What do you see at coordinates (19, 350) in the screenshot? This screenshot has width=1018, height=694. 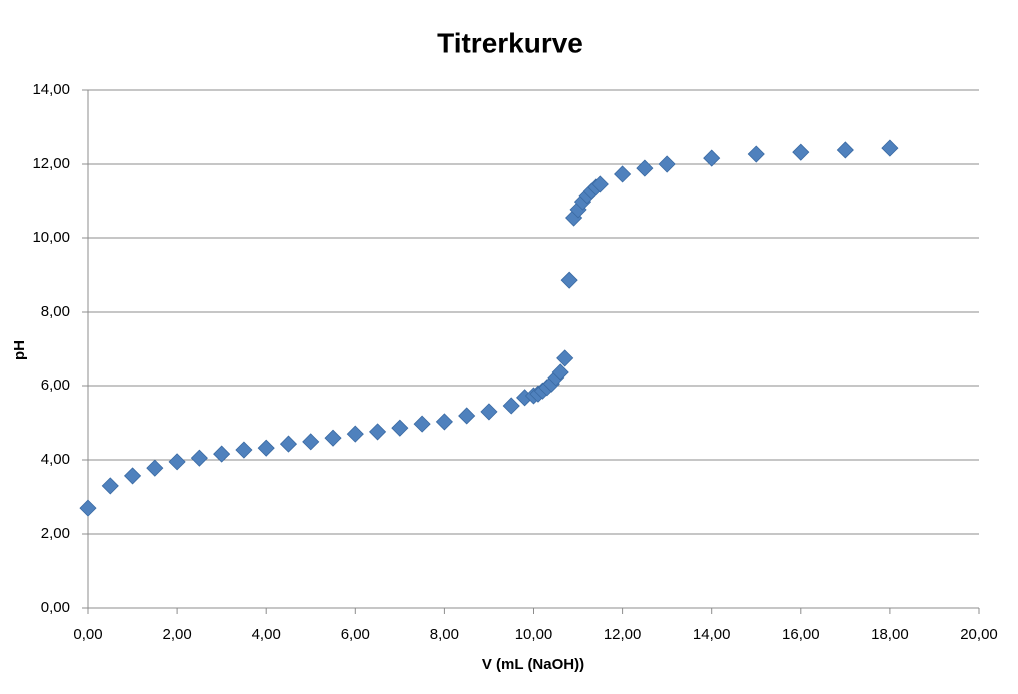 I see `y-axis-title: pH` at bounding box center [19, 350].